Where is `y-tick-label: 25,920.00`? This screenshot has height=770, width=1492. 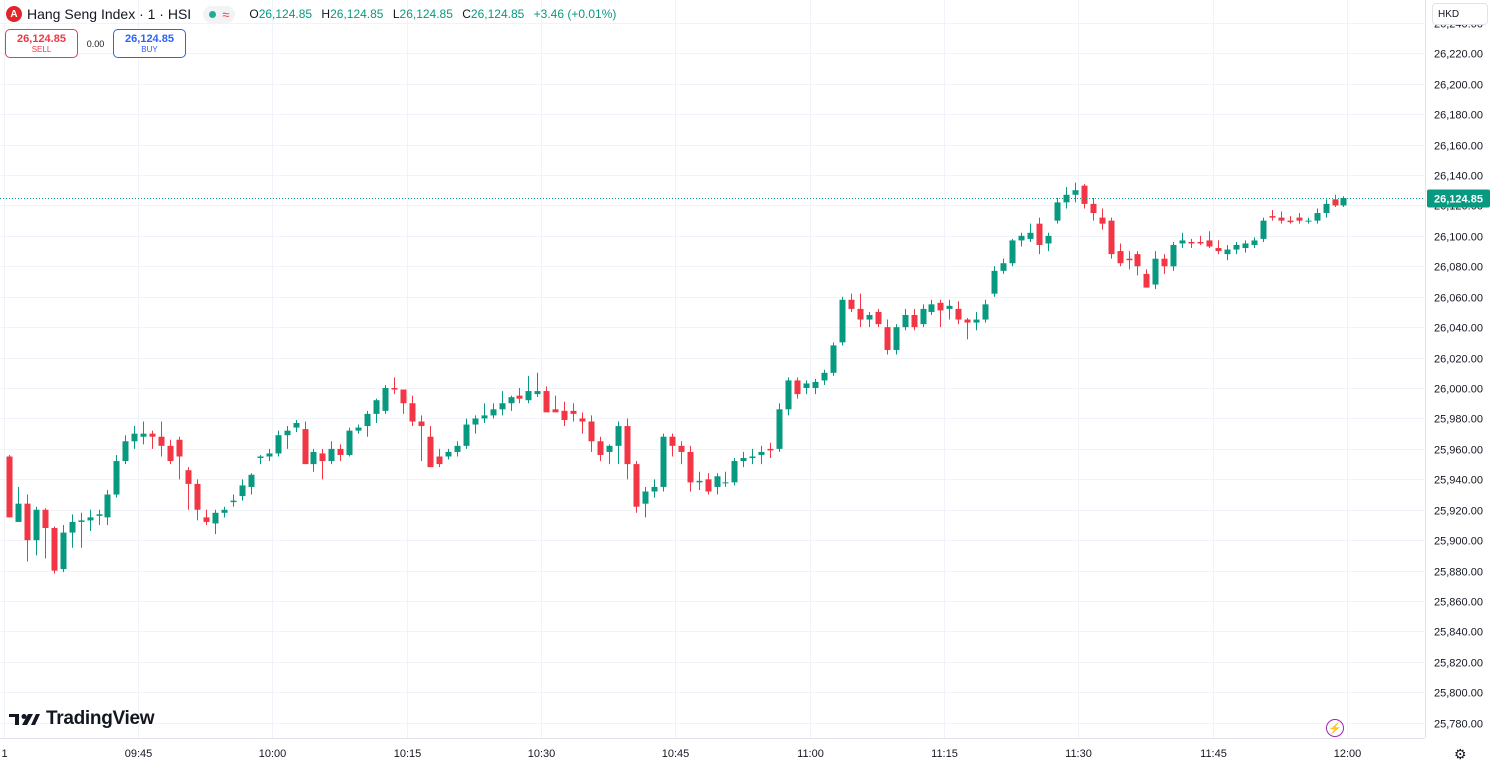 y-tick-label: 25,920.00 is located at coordinates (1458, 512).